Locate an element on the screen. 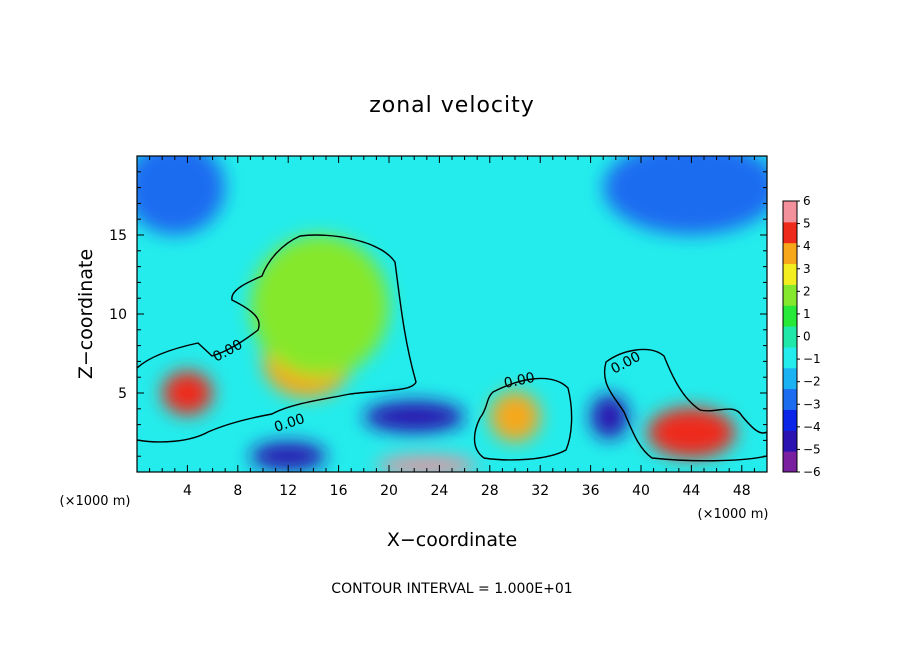 The image size is (904, 654). colorbar: 6 5 4 3 2 1 0 −1 −2 −3 −4 −5 −6 is located at coordinates (801, 336).